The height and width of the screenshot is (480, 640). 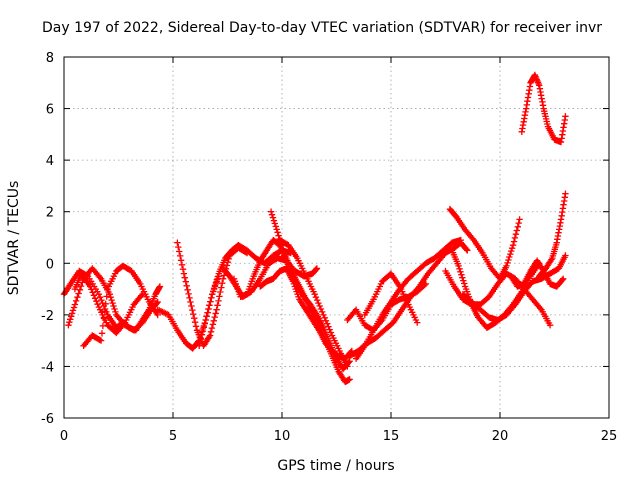 I want to click on y-tick-label: -4, so click(x=47, y=367).